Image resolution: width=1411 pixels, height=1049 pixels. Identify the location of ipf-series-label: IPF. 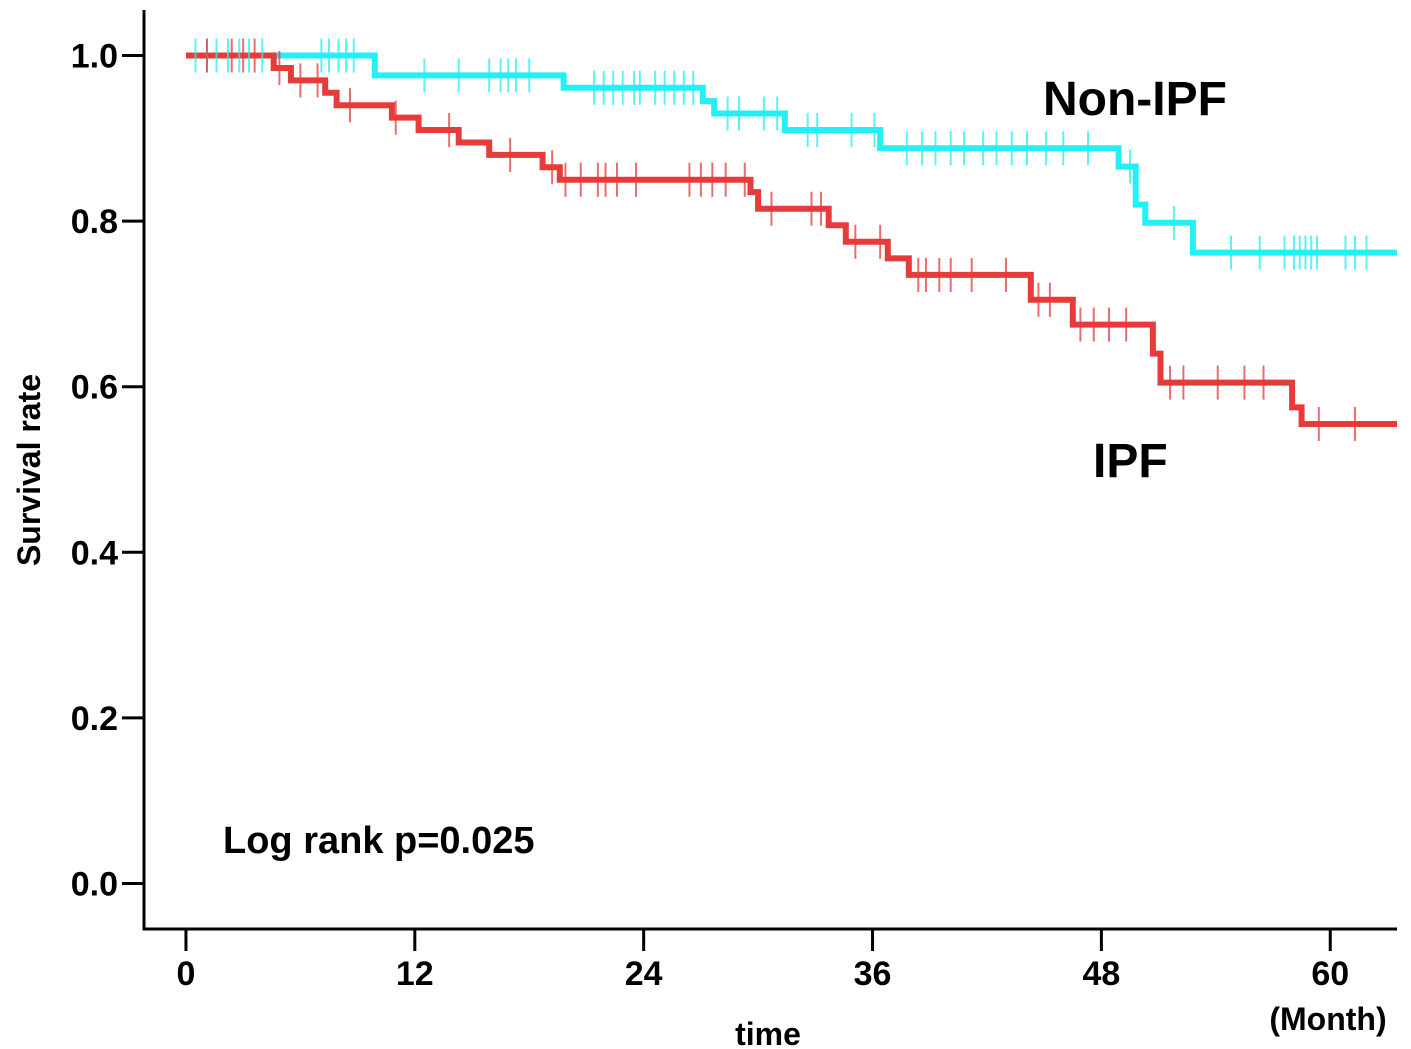
(1130, 461).